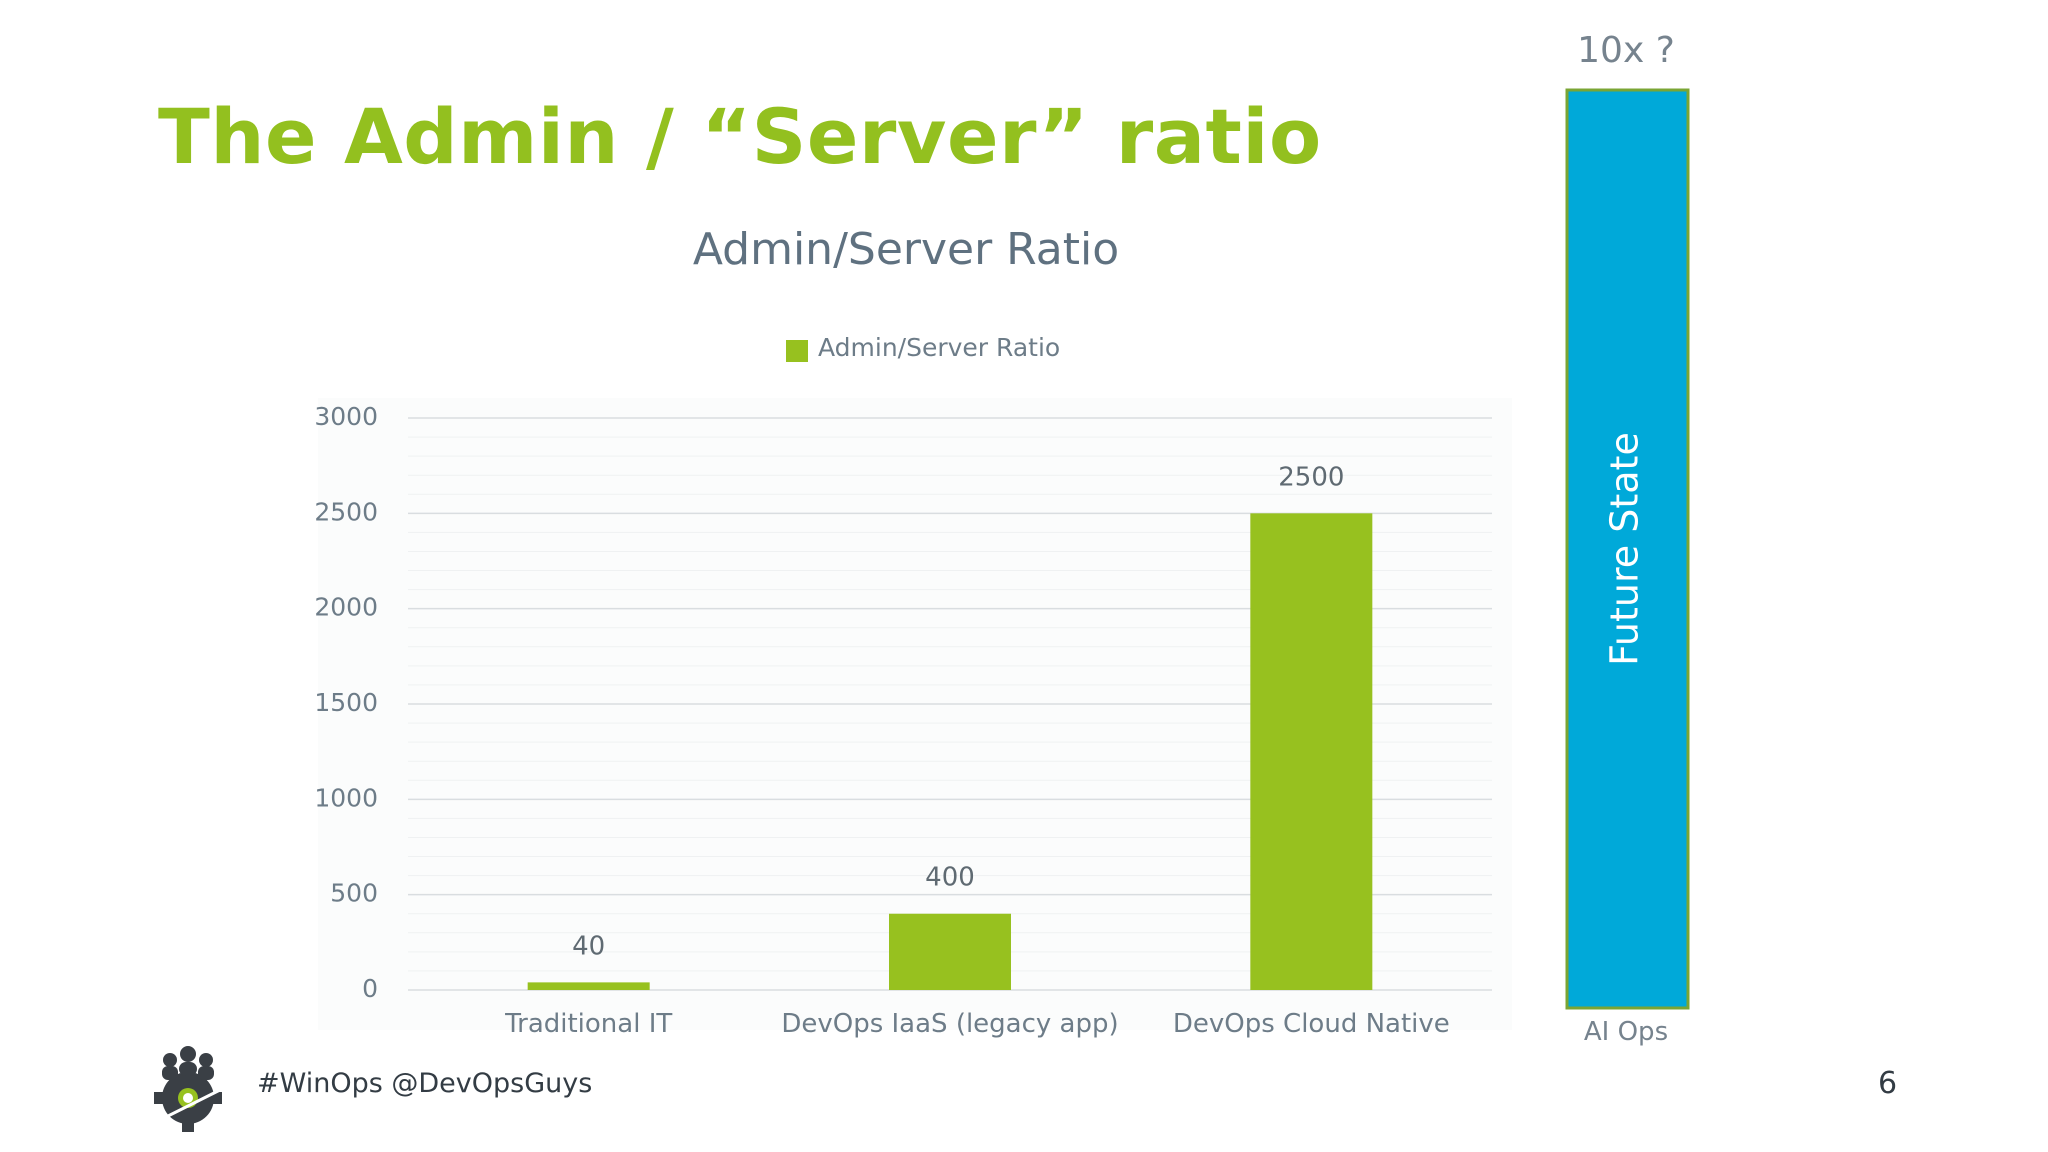 The image size is (2048, 1152). I want to click on y-tick-label: 1500, so click(346, 702).